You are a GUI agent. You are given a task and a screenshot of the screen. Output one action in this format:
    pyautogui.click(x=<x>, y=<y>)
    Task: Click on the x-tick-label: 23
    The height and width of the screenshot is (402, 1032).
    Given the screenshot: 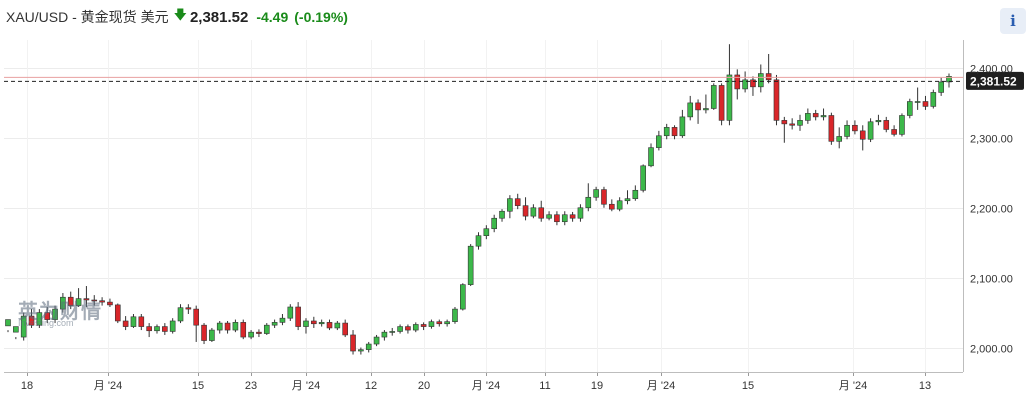 What is the action you would take?
    pyautogui.click(x=251, y=386)
    